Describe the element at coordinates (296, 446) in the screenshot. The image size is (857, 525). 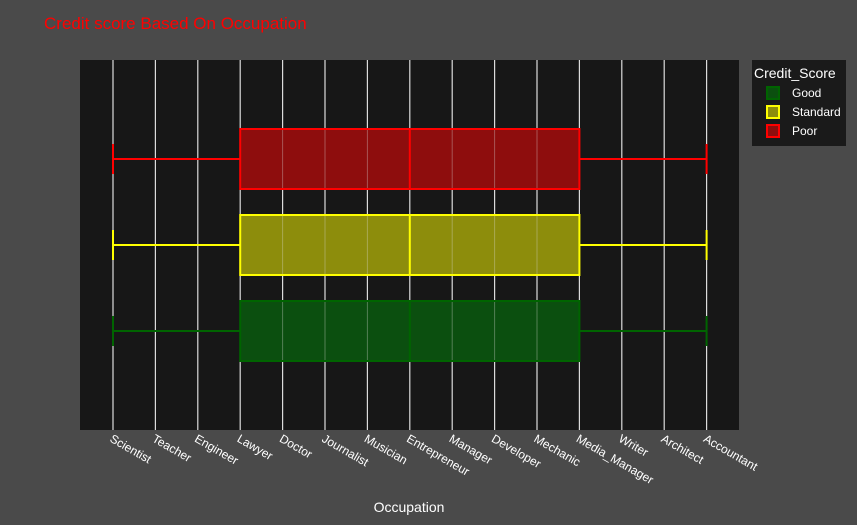
I see `x-tick-label: Doctor` at that location.